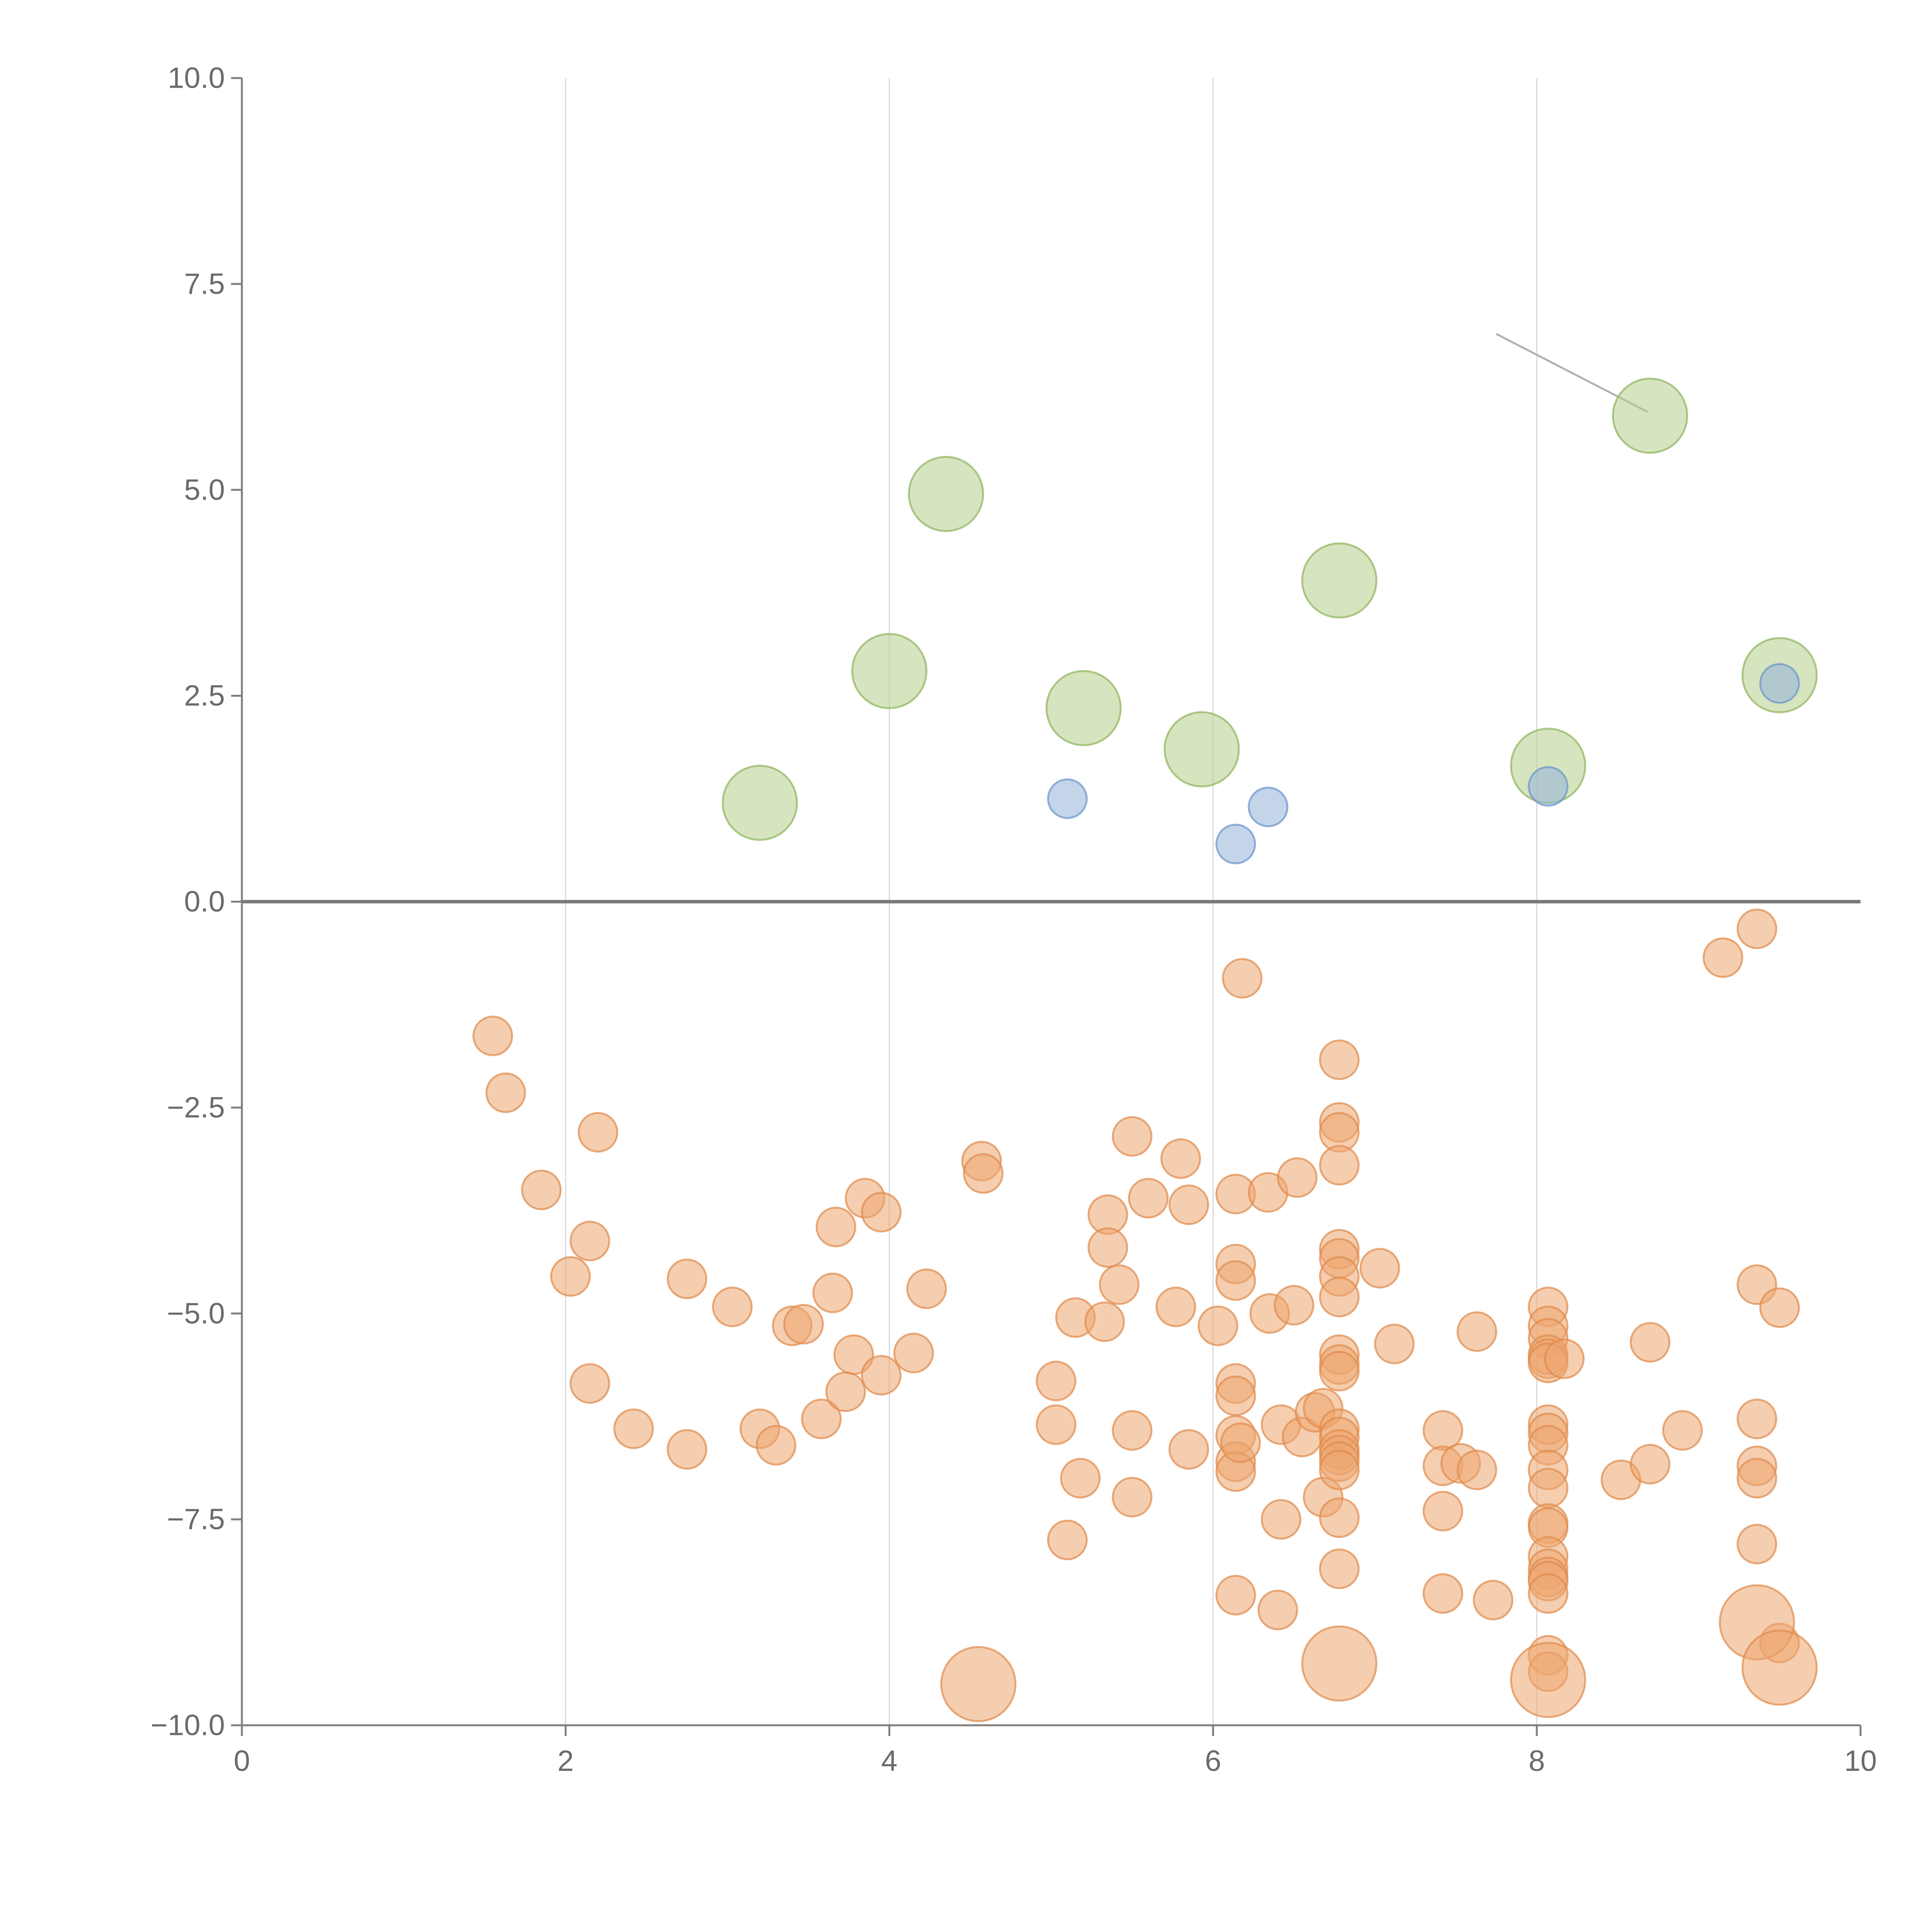 The image size is (1932, 1932). What do you see at coordinates (566, 1761) in the screenshot?
I see `x-tick-label: 2` at bounding box center [566, 1761].